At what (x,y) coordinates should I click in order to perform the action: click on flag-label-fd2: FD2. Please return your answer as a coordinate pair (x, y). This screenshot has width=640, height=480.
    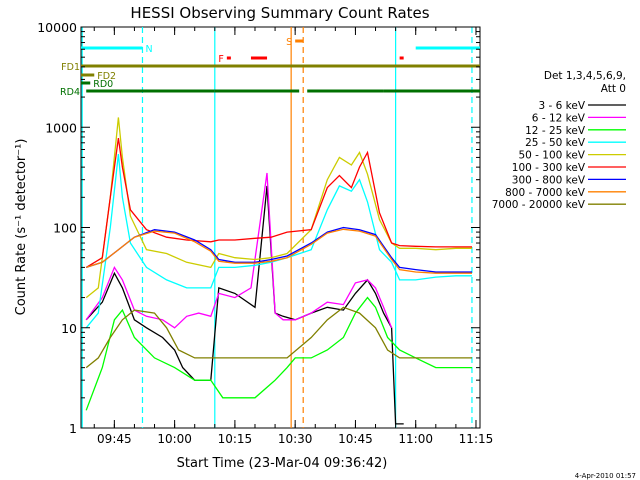
    Looking at the image, I should click on (106, 76).